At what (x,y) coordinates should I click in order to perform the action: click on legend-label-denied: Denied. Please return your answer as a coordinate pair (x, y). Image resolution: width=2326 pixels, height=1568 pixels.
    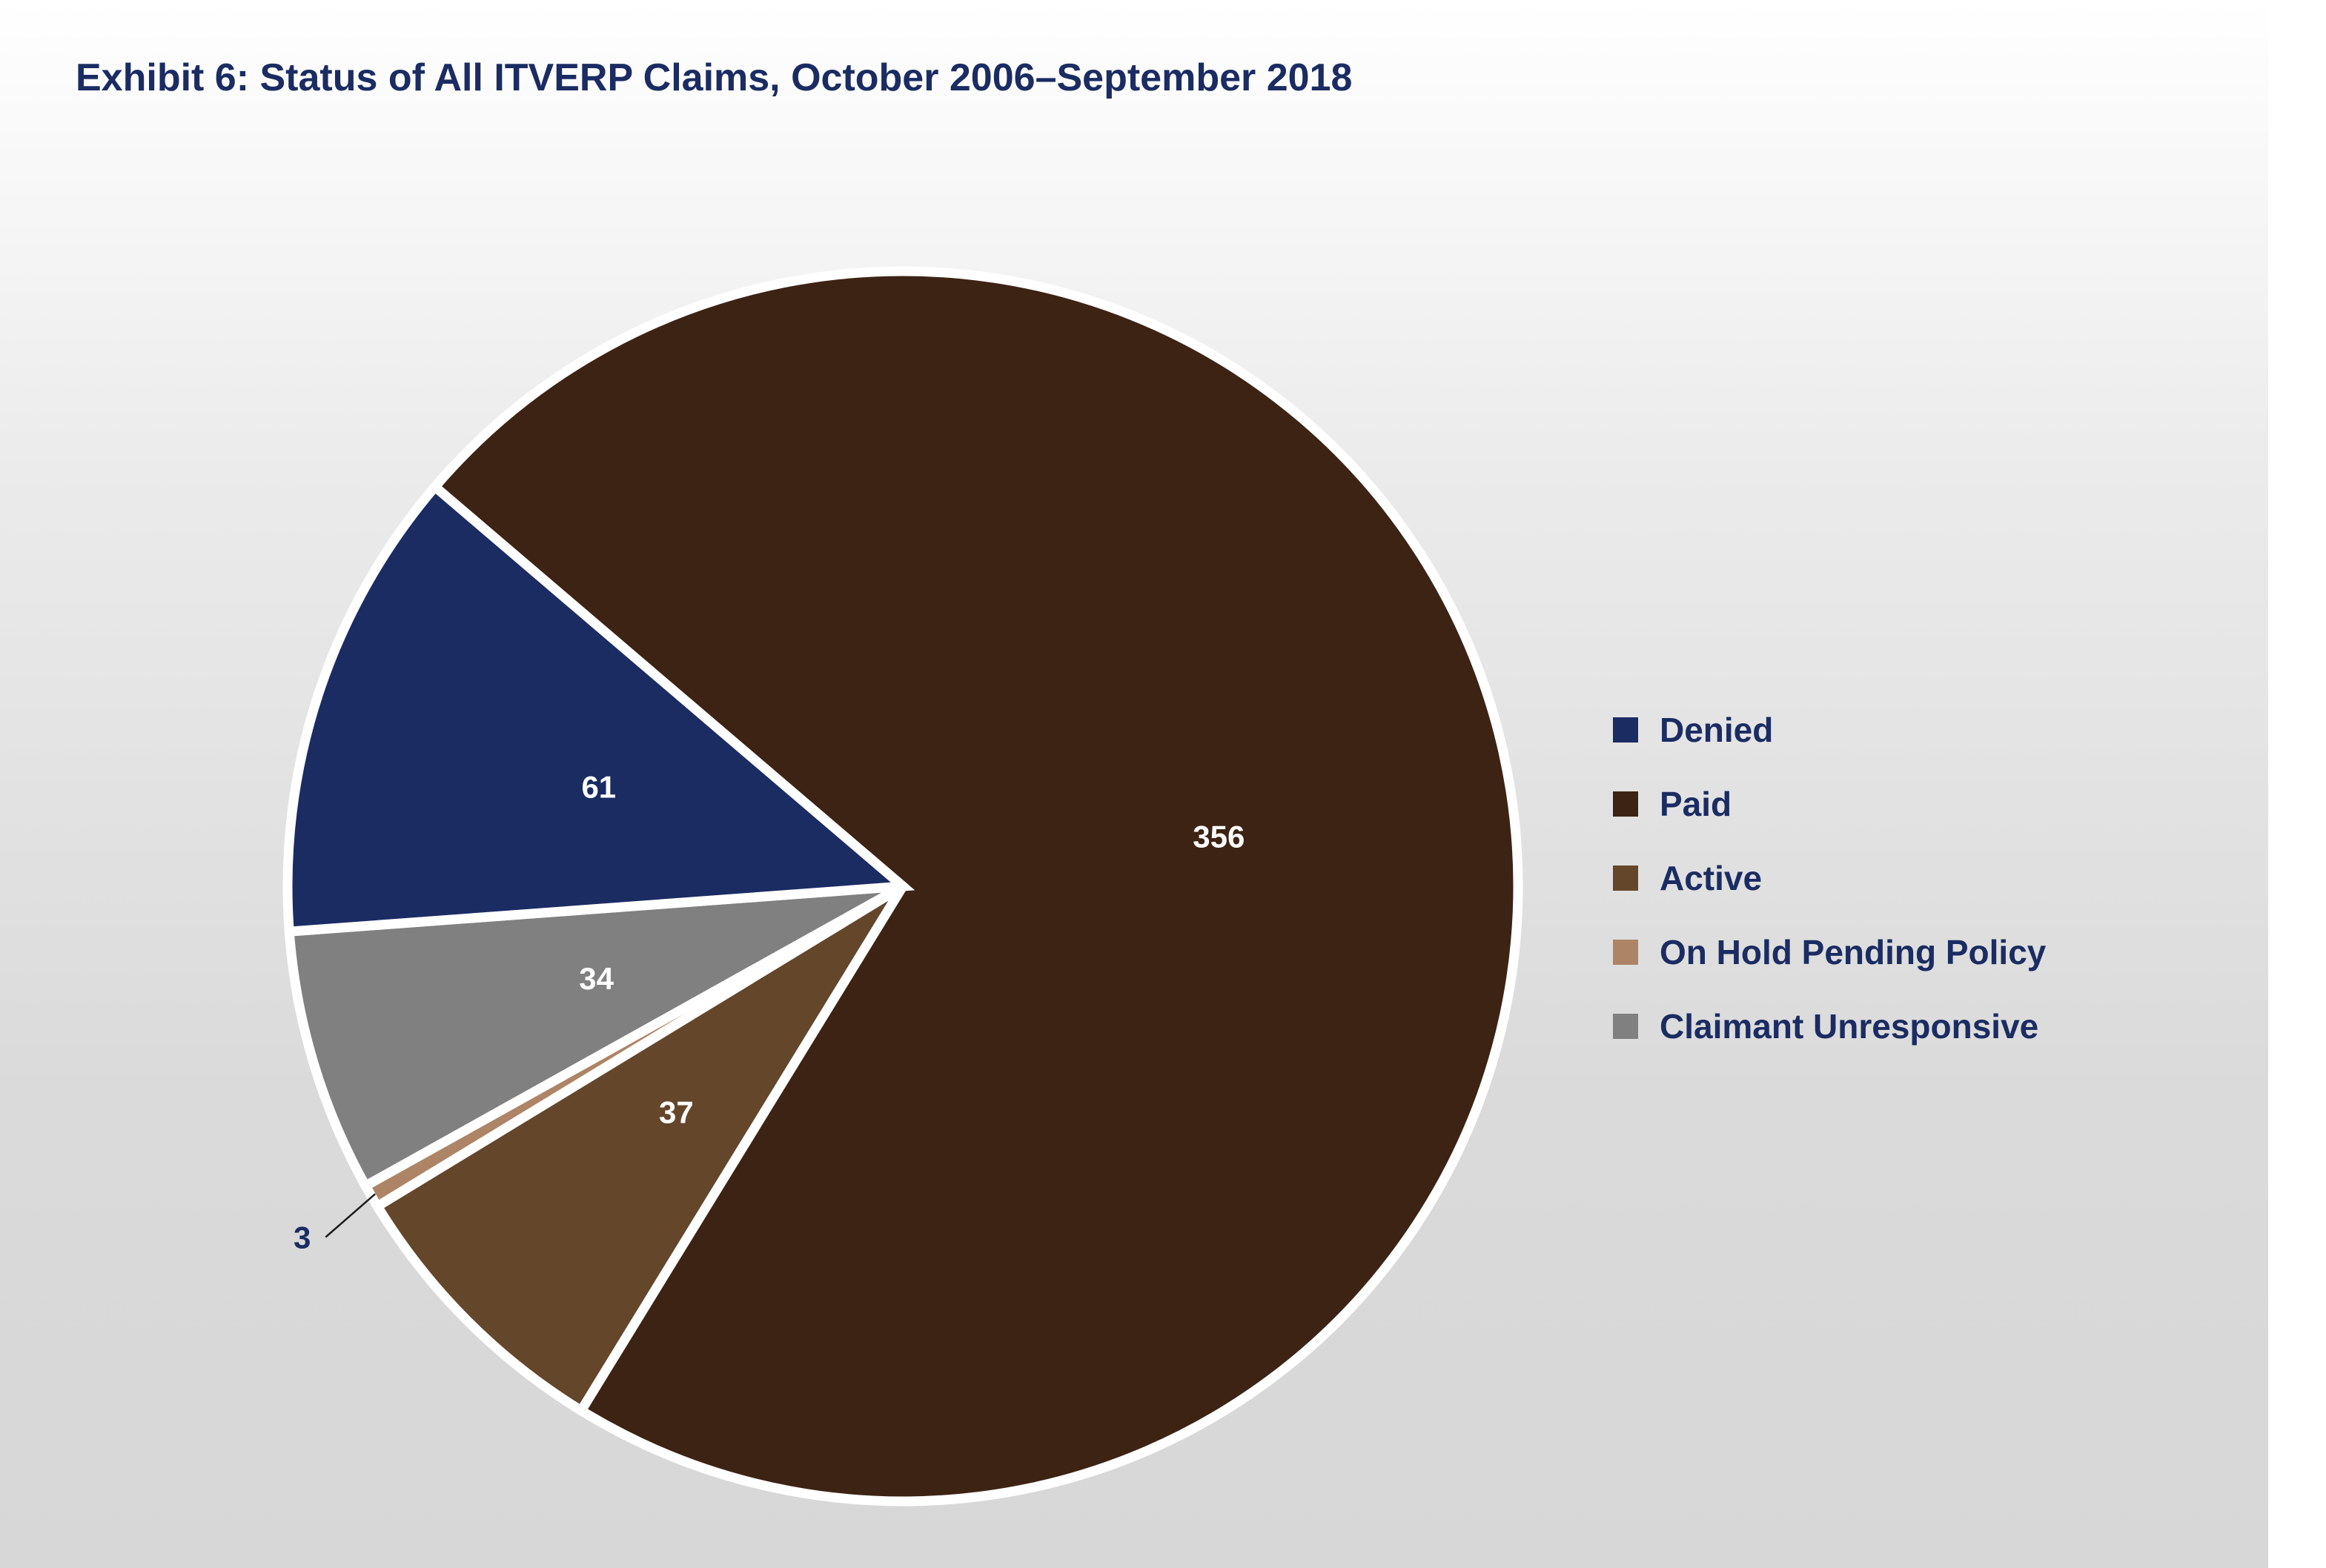
    Looking at the image, I should click on (1716, 730).